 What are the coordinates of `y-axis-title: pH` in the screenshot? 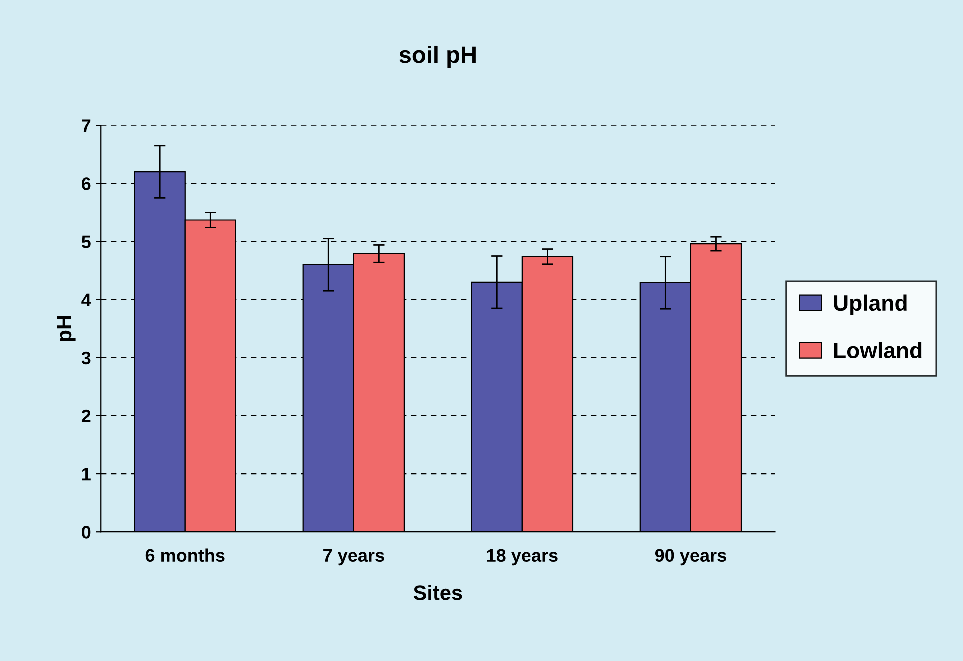 It's located at (66, 329).